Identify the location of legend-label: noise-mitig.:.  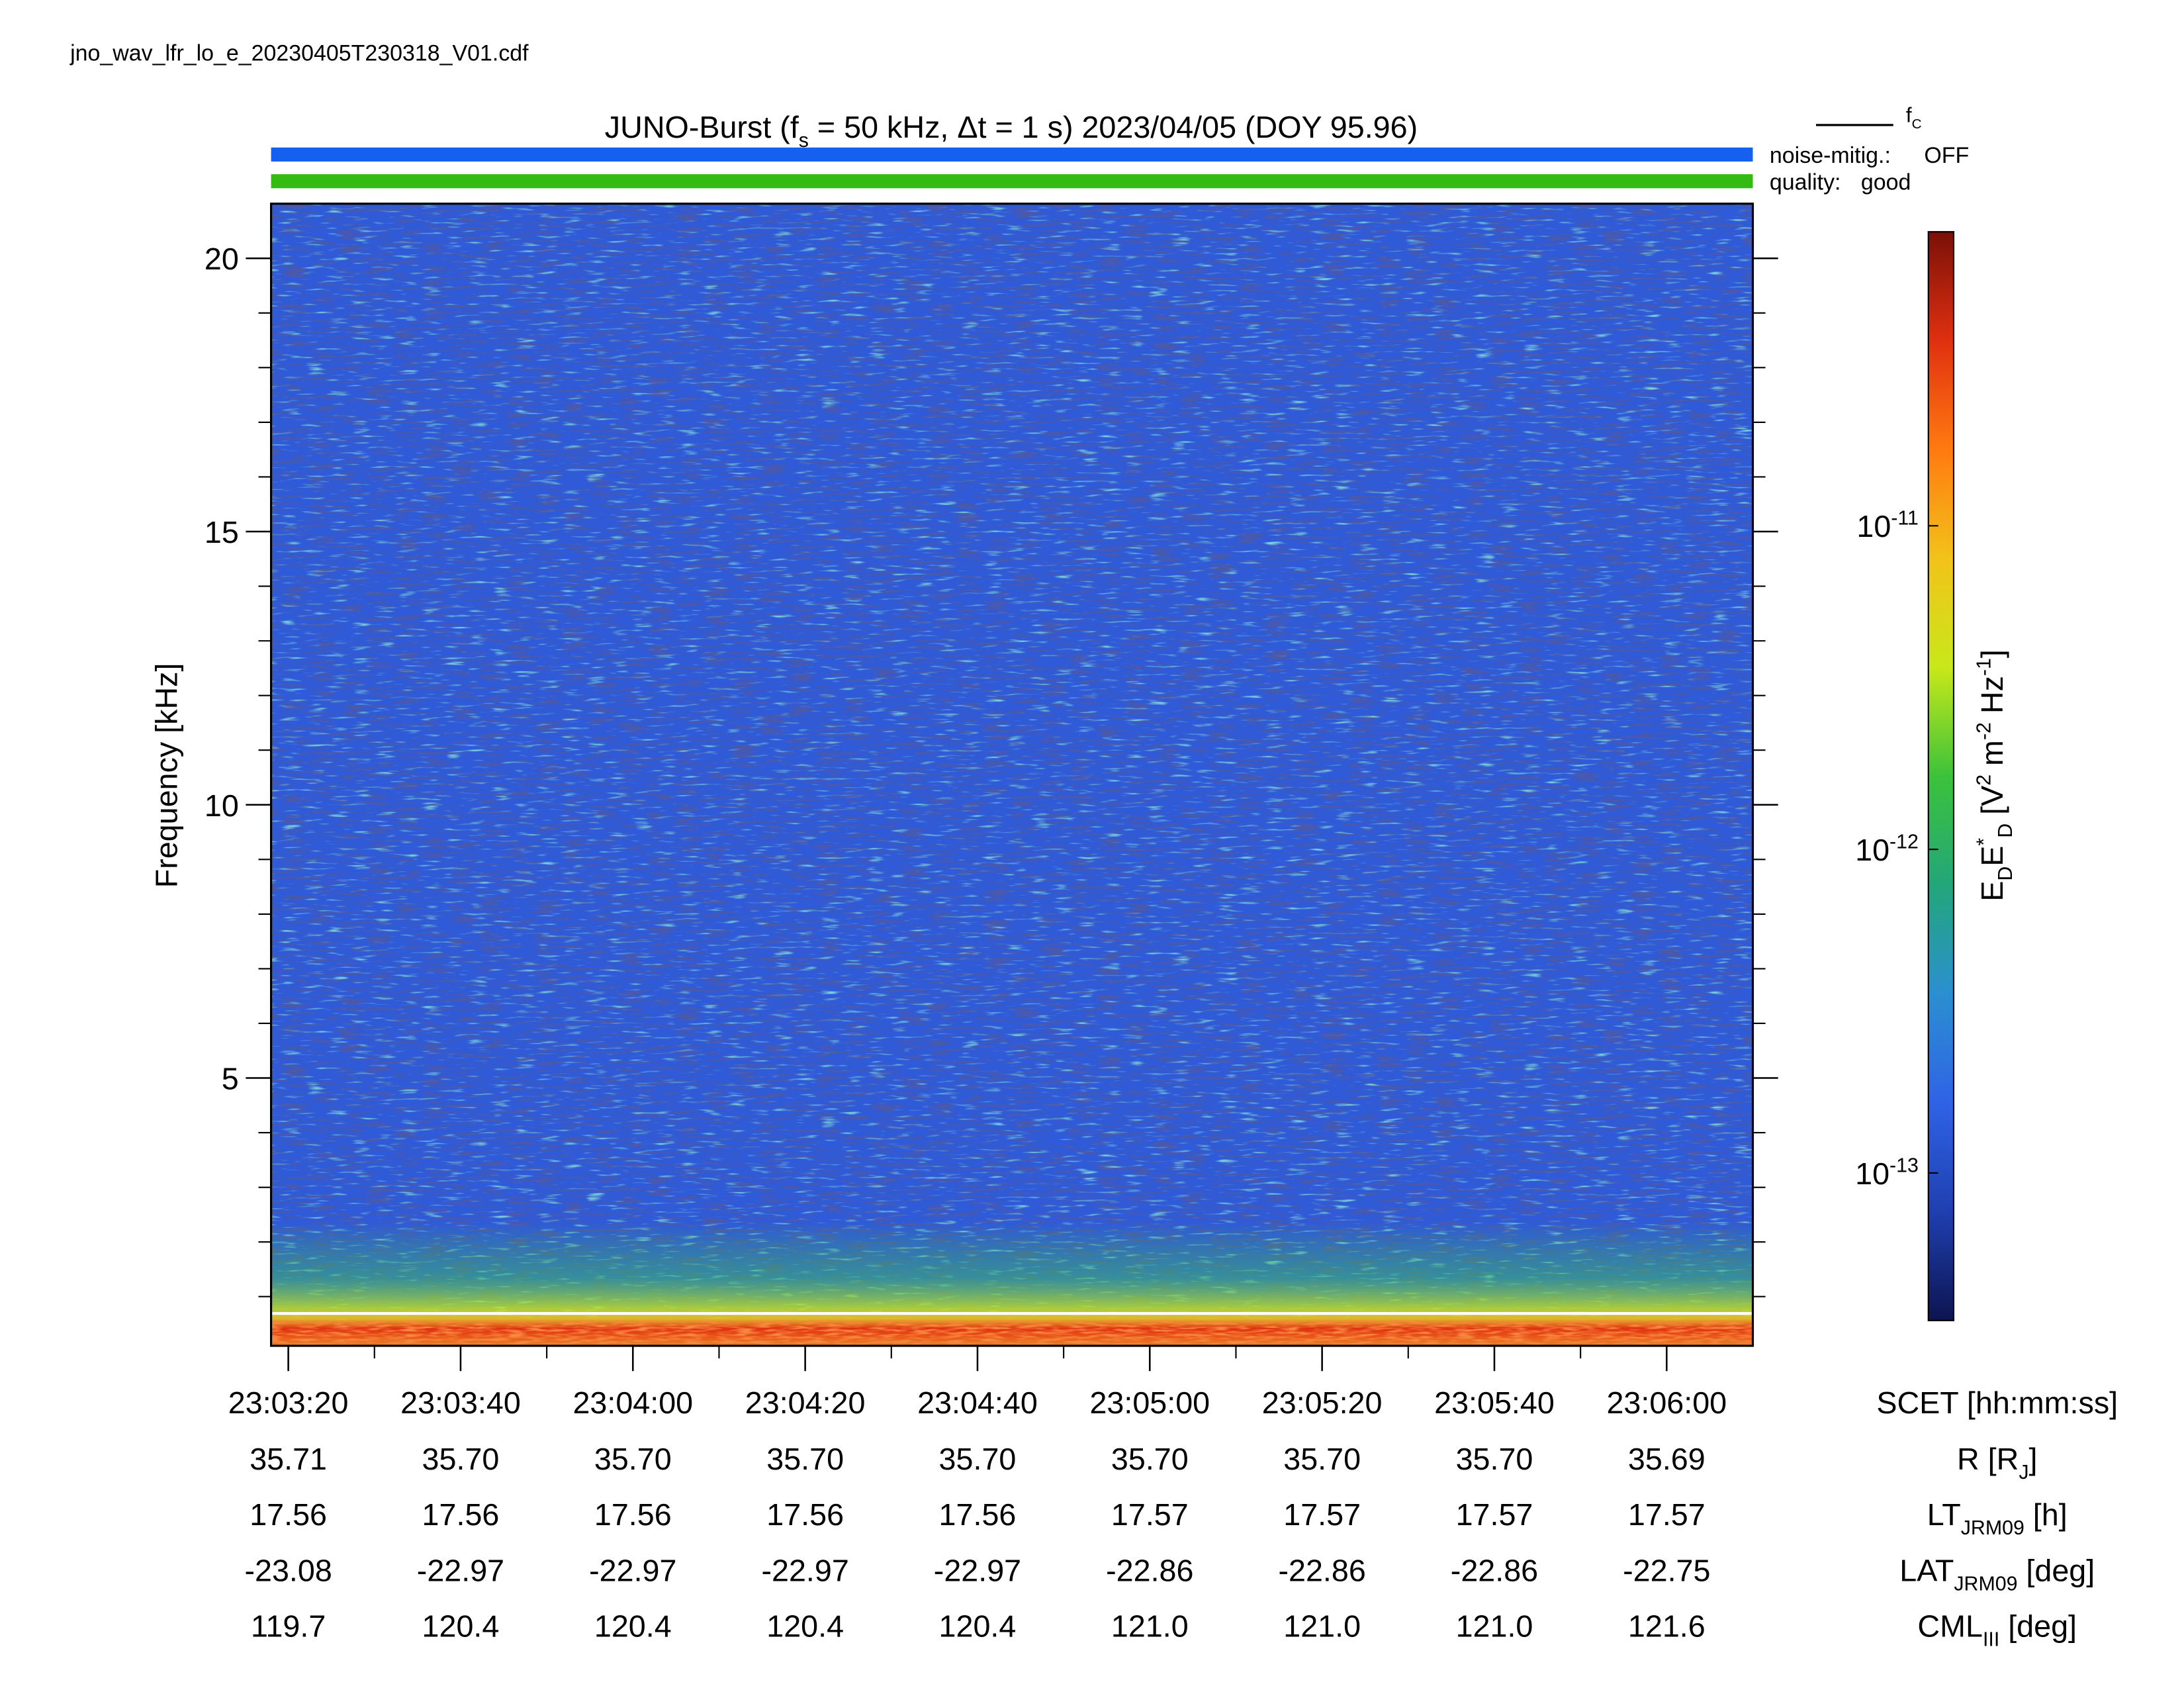
(1831, 155).